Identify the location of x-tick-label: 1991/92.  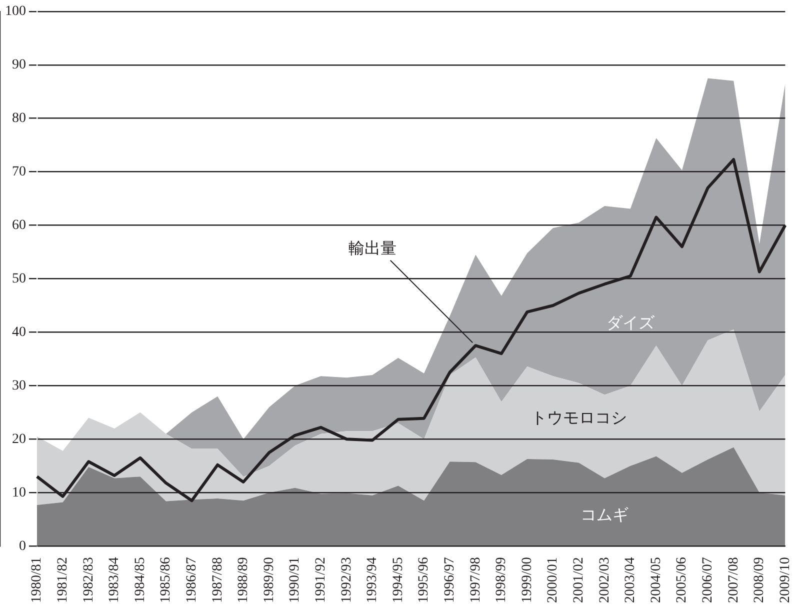
(320, 580).